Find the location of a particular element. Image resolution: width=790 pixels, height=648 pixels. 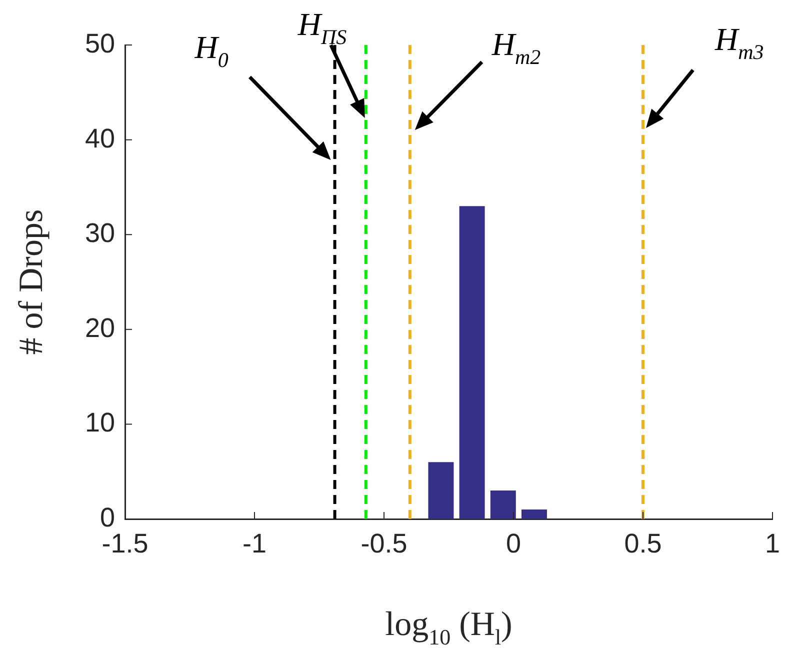

x-tick-label: -0.5 is located at coordinates (384, 543).